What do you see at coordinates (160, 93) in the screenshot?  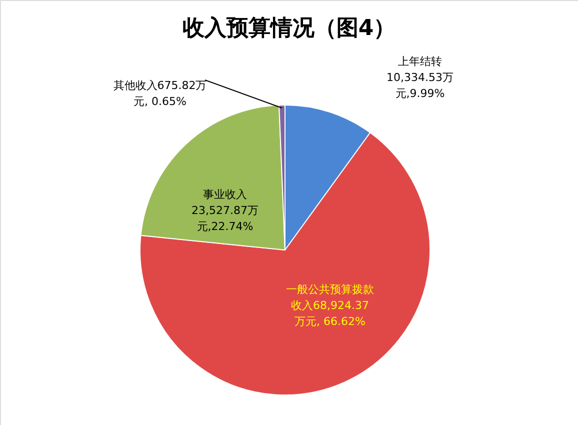 I see `slice-label: 其他收入675.82万元, 0.65%` at bounding box center [160, 93].